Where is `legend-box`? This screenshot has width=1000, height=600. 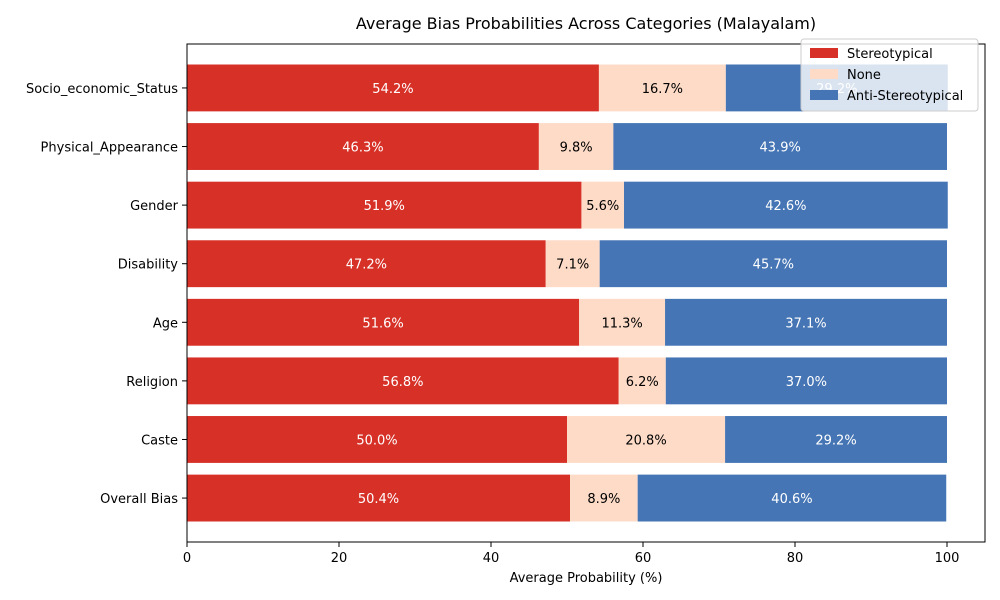
legend-box is located at coordinates (889, 75).